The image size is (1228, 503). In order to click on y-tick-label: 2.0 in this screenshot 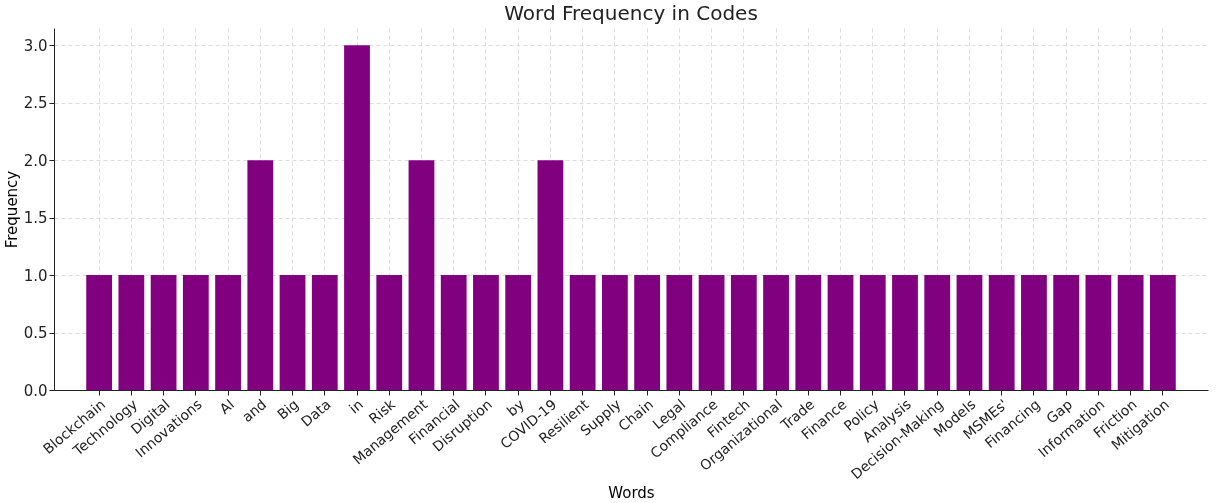, I will do `click(35, 160)`.